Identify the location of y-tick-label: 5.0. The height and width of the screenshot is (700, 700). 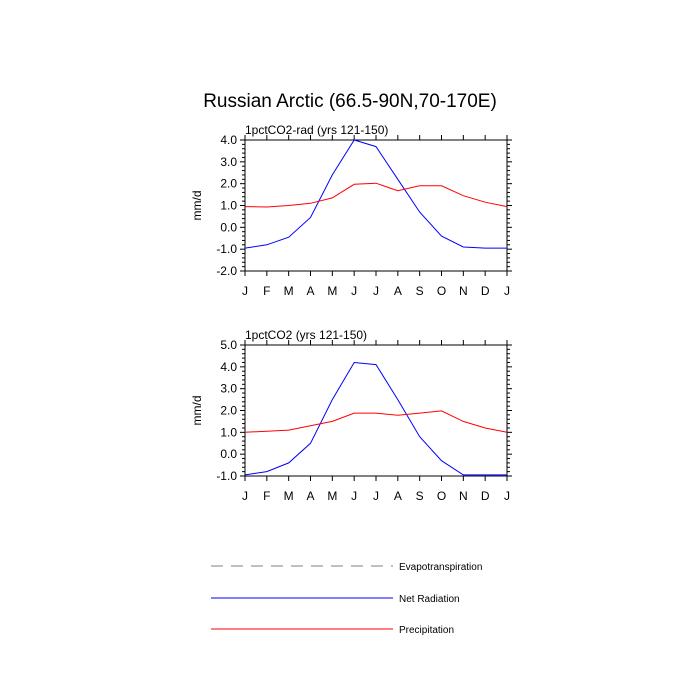
(228, 345).